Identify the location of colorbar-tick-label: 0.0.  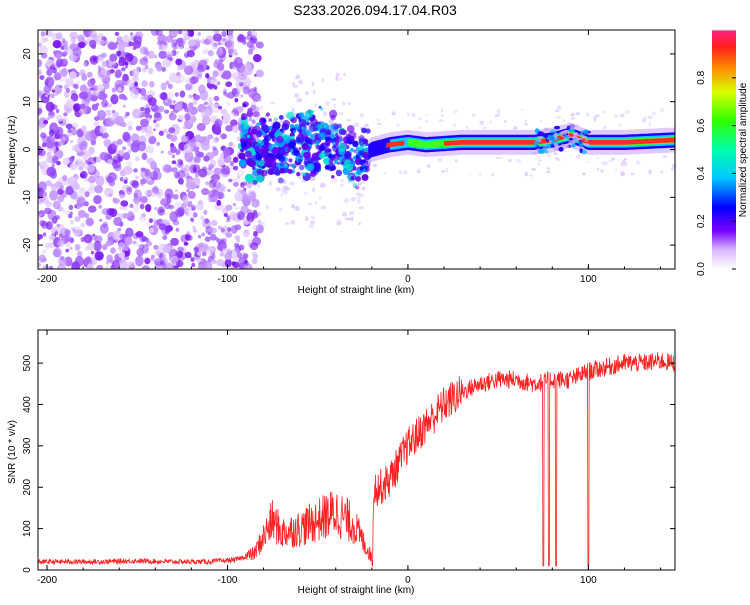
(701, 269).